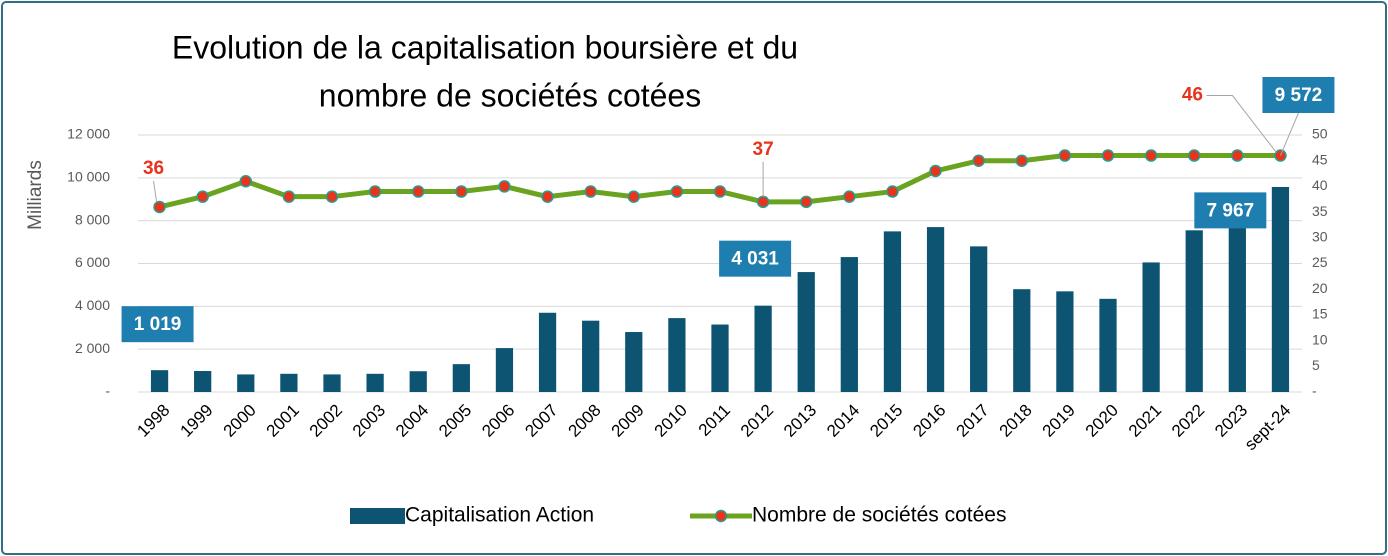 The height and width of the screenshot is (556, 1388). Describe the element at coordinates (879, 515) in the screenshot. I see `legend-label: Nombre de sociétés cotées` at that location.